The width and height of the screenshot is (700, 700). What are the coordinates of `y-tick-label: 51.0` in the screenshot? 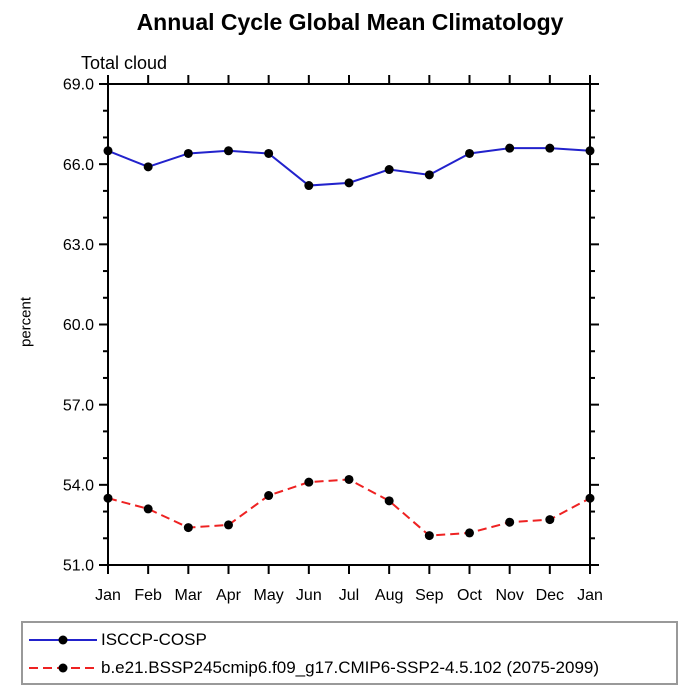 It's located at (78, 566).